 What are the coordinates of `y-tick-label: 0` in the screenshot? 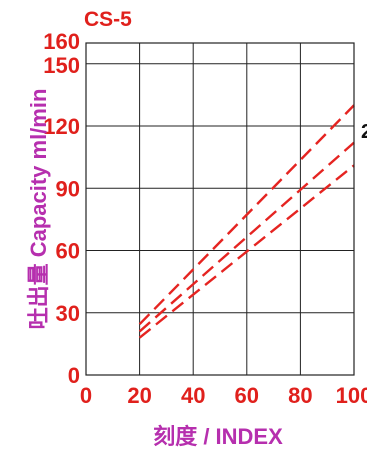 It's located at (74, 375).